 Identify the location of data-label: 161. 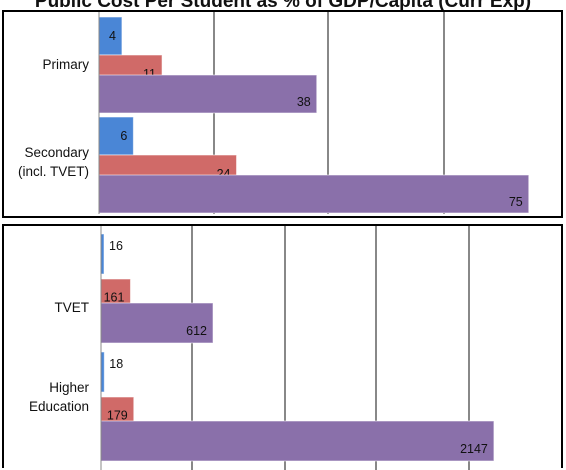
(114, 298).